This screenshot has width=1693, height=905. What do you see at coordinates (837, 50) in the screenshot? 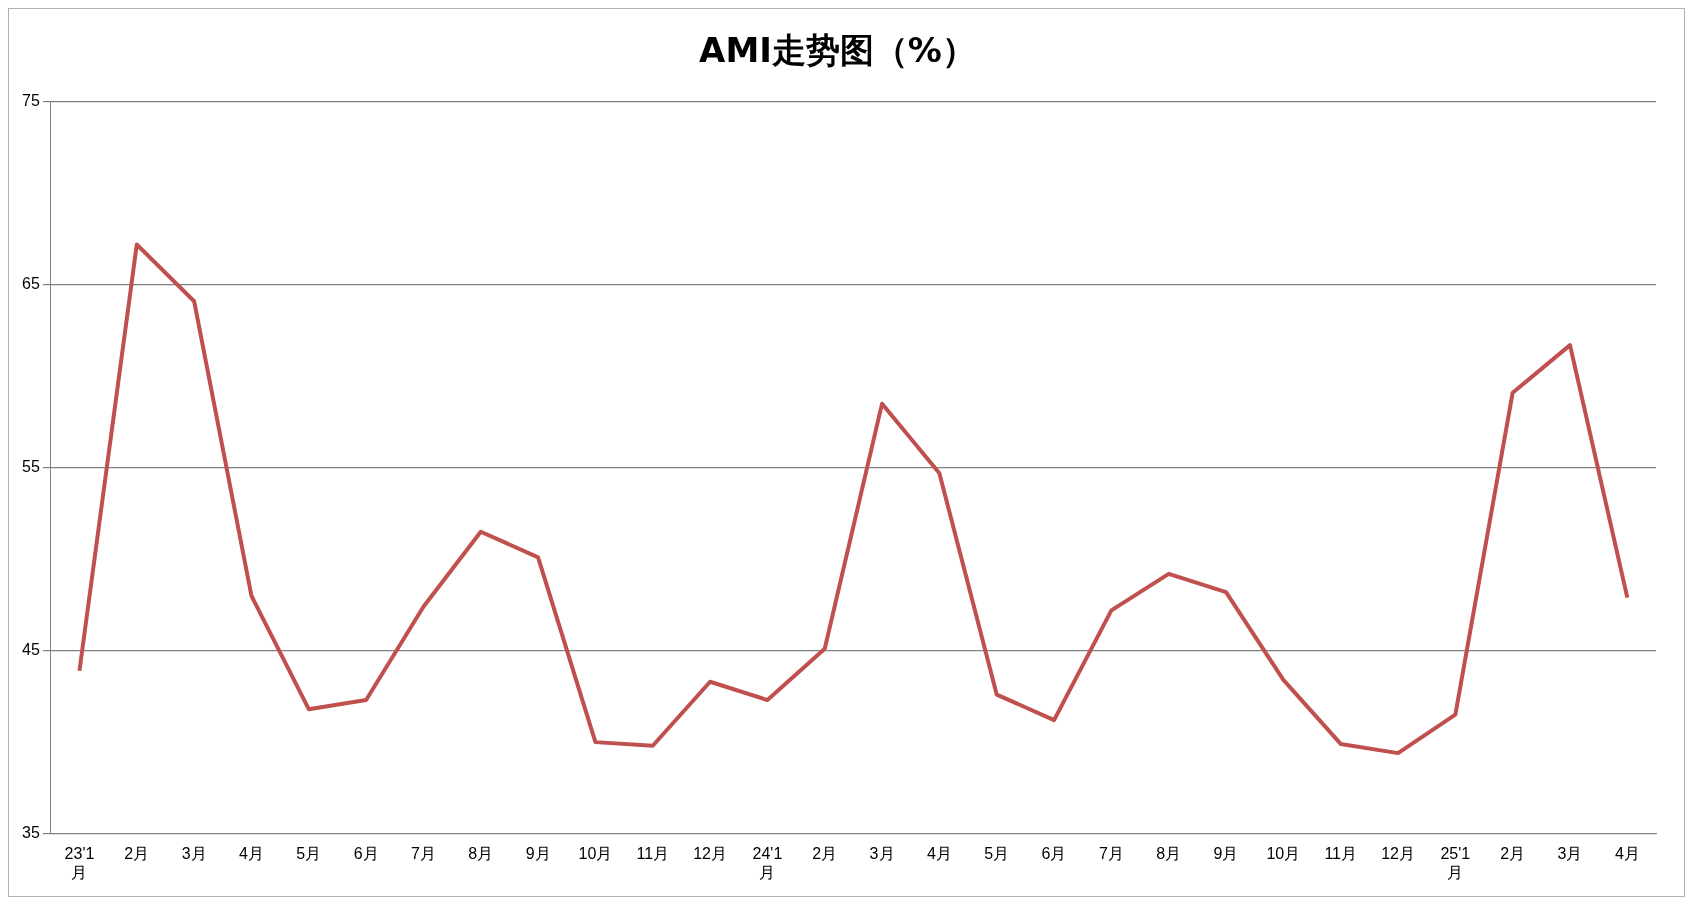
I see `chart-title: AMI走势图（%）` at bounding box center [837, 50].